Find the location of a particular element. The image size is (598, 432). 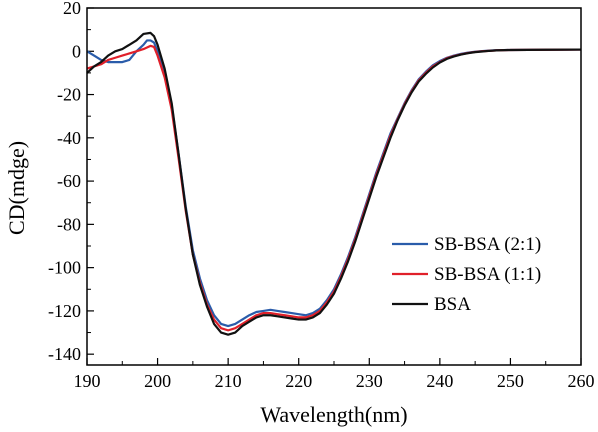

legend-label: BSA is located at coordinates (452, 304).